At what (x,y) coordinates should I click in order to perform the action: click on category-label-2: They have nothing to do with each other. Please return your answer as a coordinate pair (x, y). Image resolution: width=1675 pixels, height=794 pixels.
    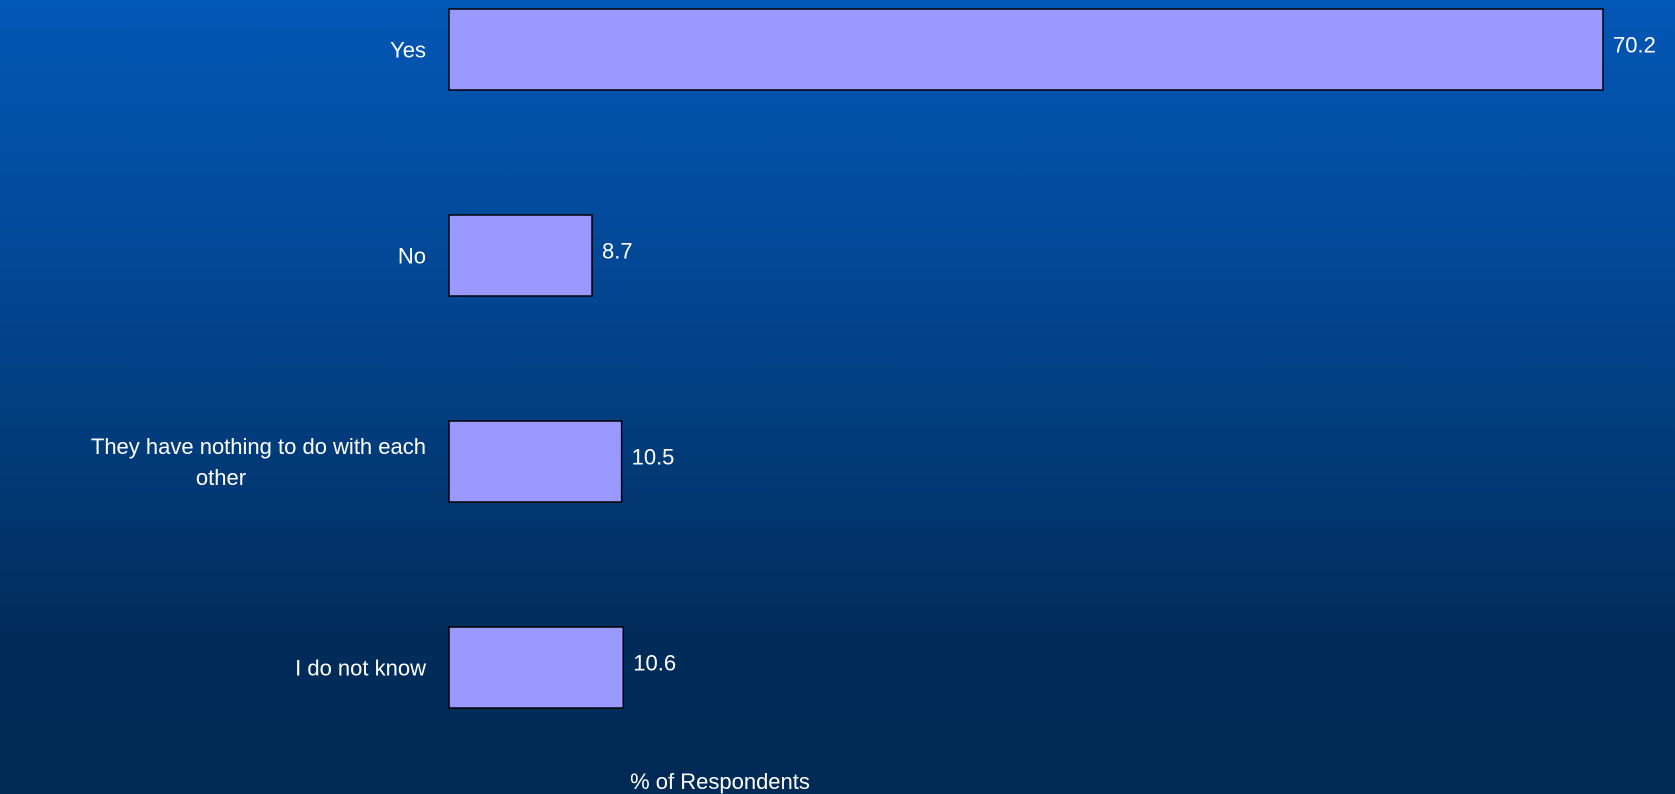
    Looking at the image, I should click on (258, 462).